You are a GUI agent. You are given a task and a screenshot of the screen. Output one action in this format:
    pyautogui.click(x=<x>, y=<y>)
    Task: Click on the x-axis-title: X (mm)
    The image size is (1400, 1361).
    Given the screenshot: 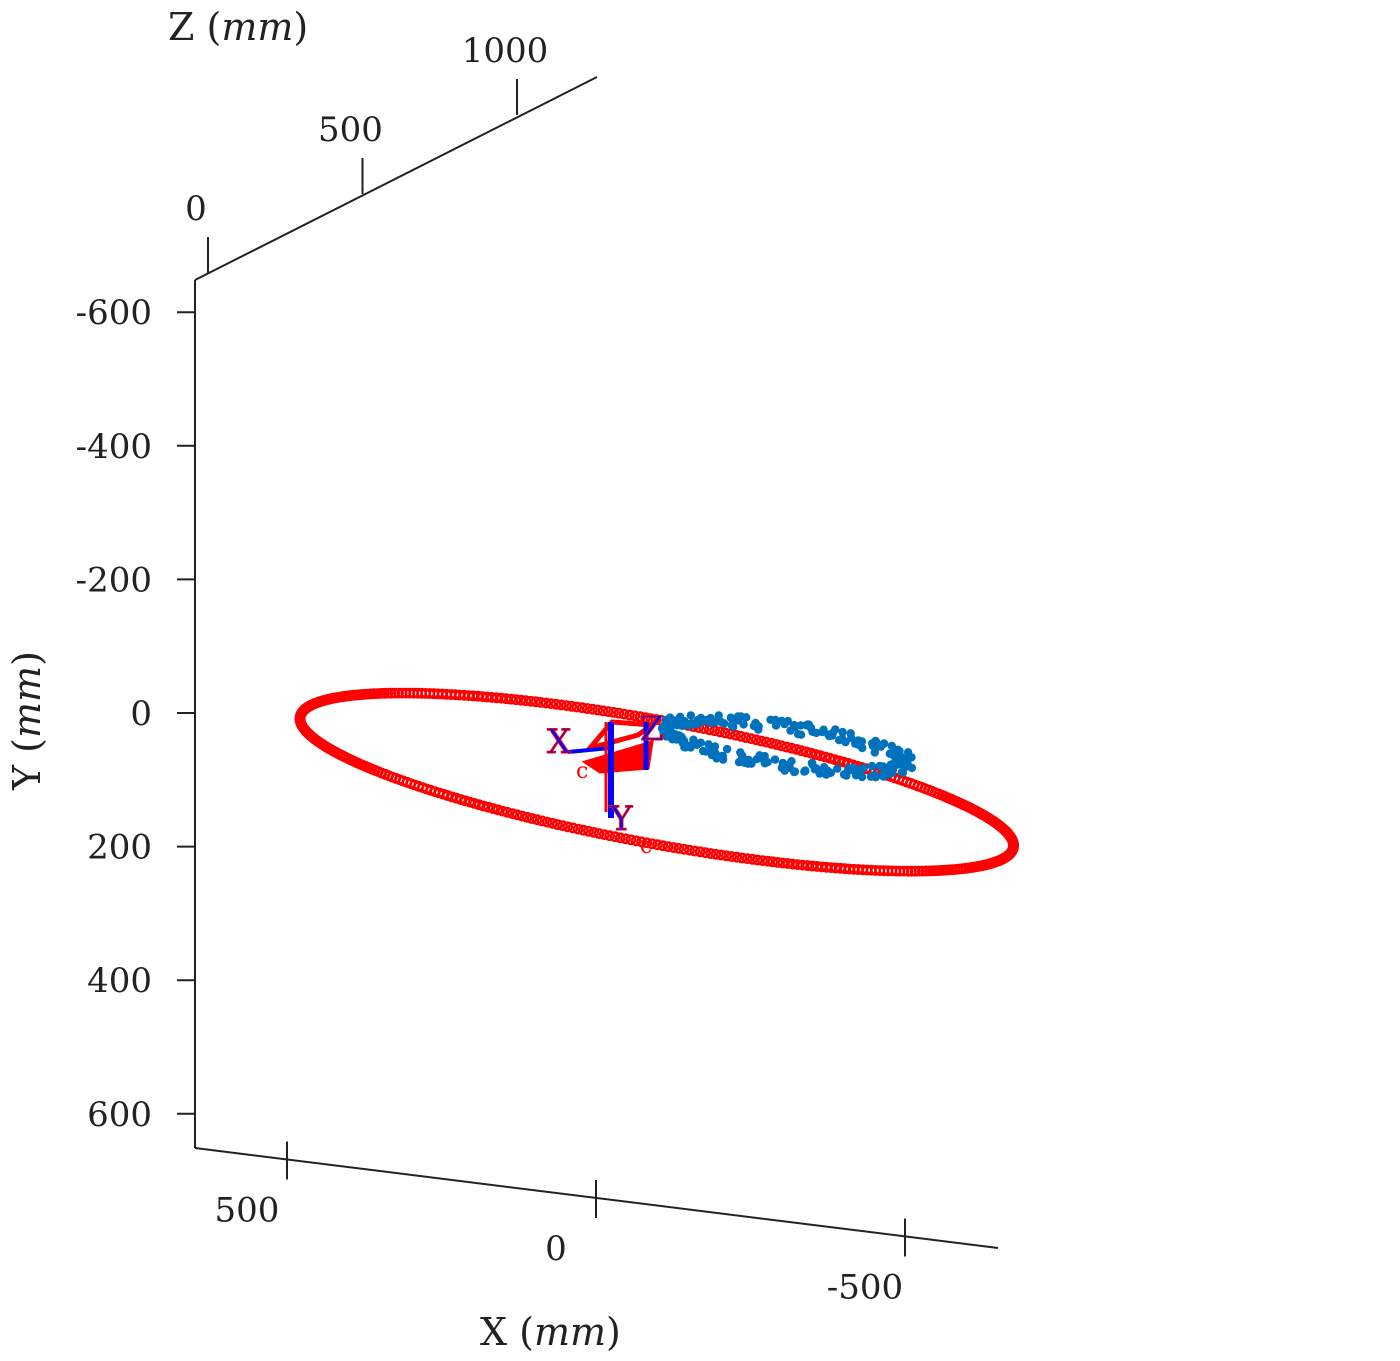 What is the action you would take?
    pyautogui.click(x=550, y=1332)
    